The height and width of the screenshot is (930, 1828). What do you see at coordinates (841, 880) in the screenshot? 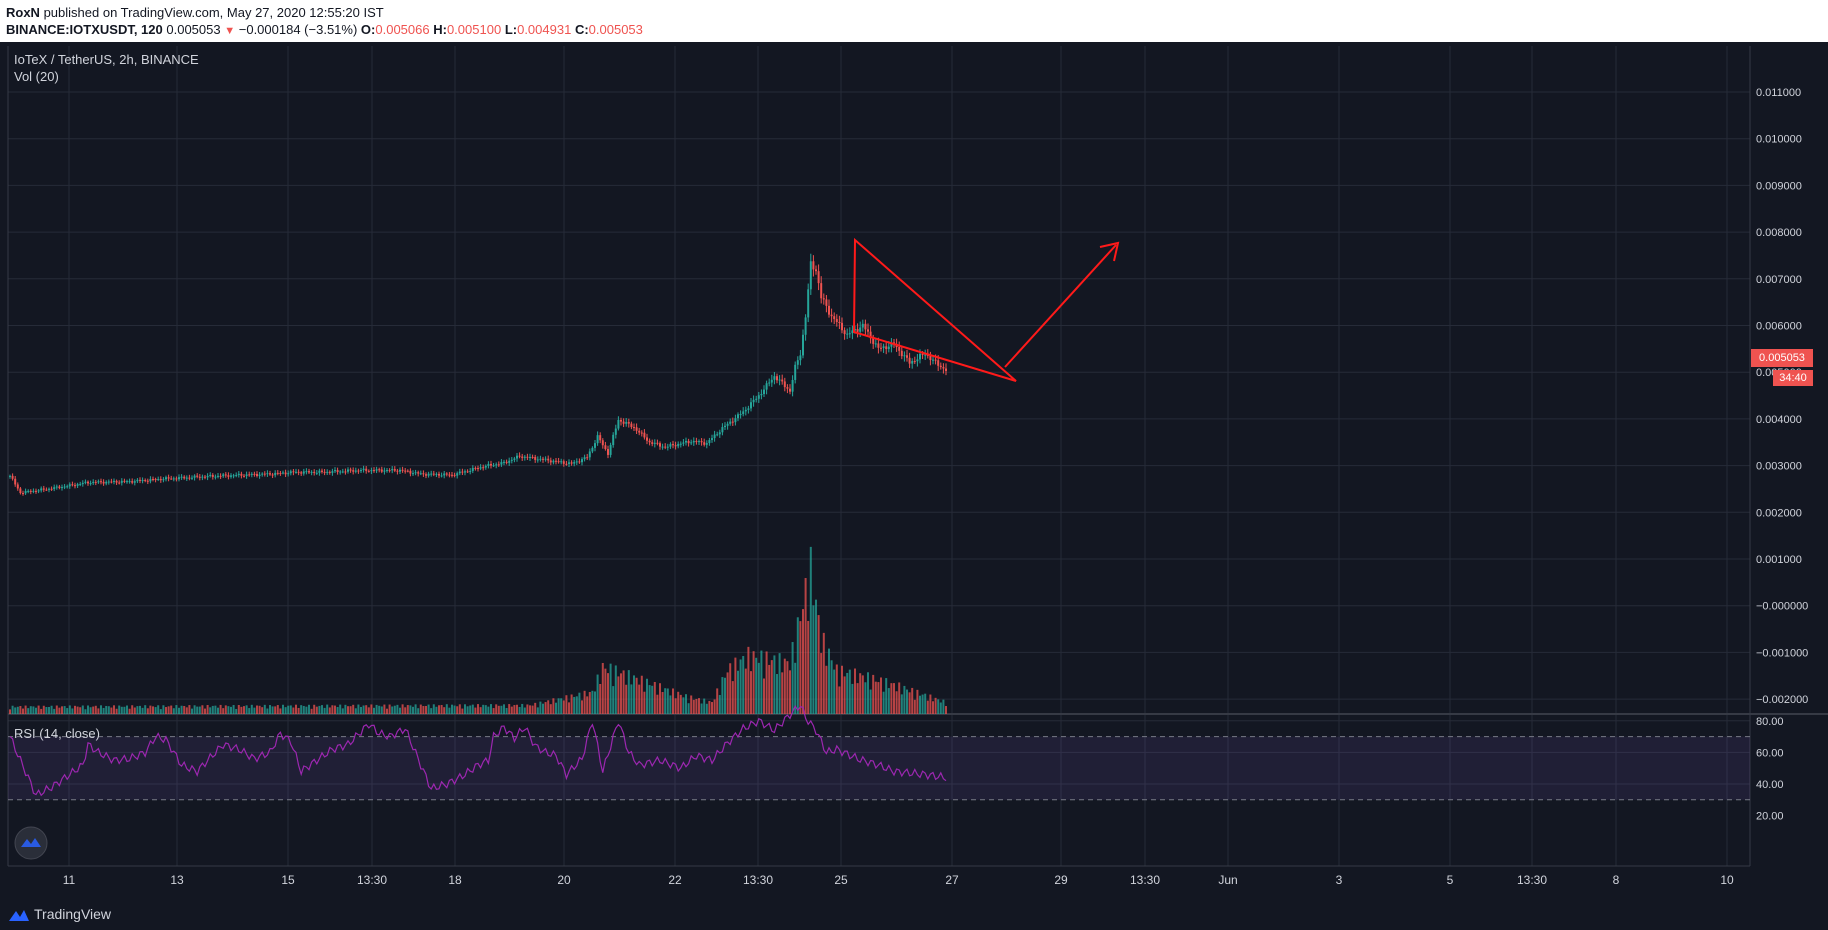
I see `time-tick-label: 25` at bounding box center [841, 880].